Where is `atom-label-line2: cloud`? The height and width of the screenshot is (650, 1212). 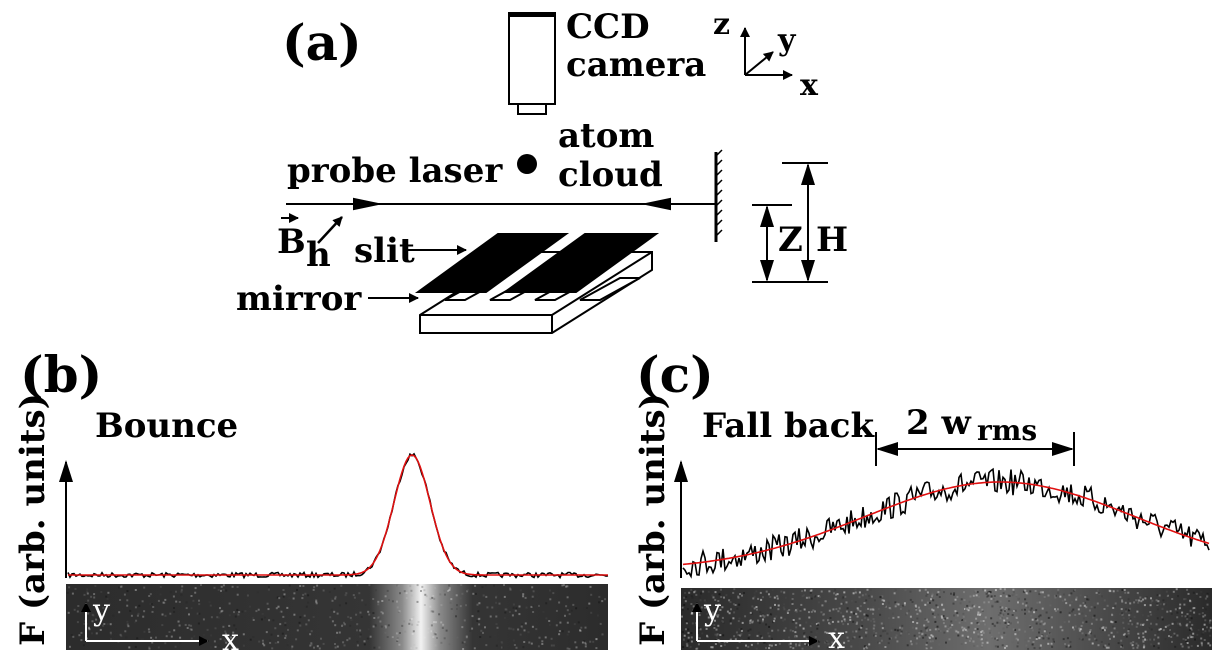 atom-label-line2: cloud is located at coordinates (610, 175).